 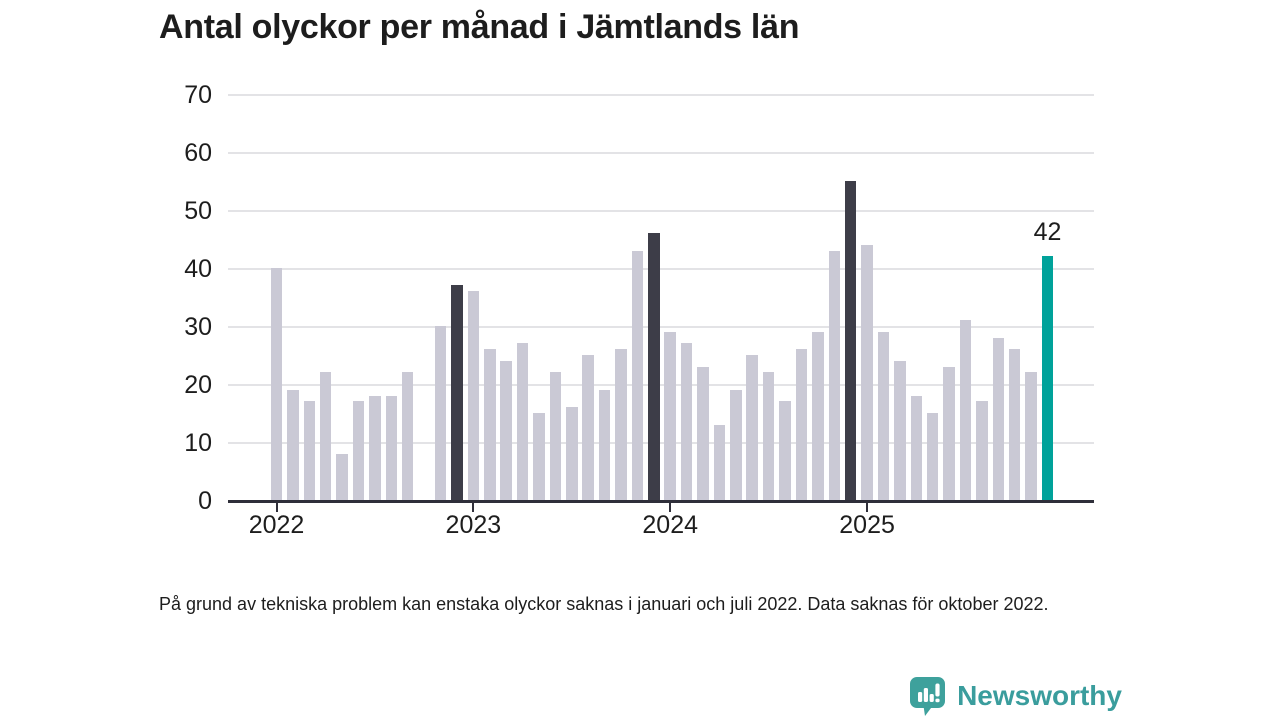 What do you see at coordinates (670, 507) in the screenshot?
I see `x-axis-tick-2024` at bounding box center [670, 507].